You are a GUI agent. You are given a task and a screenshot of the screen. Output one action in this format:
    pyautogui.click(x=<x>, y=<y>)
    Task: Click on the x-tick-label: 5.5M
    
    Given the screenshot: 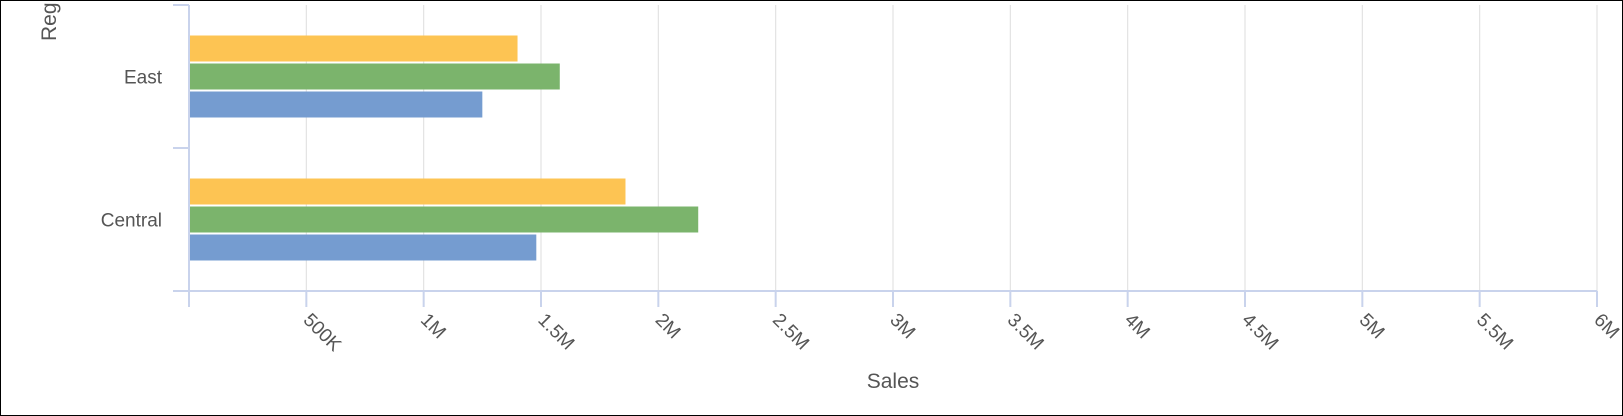 What is the action you would take?
    pyautogui.click(x=1494, y=332)
    